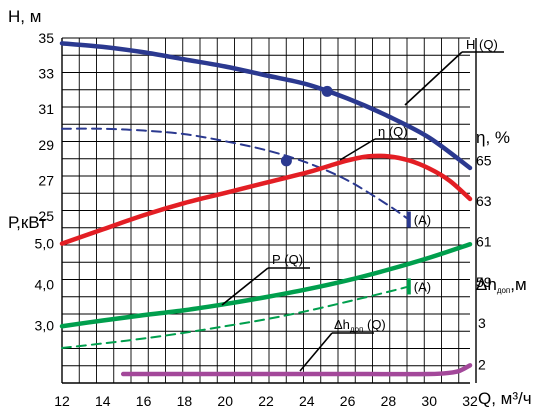 The image size is (550, 409). I want to click on h-tick-label: 31, so click(46, 109).